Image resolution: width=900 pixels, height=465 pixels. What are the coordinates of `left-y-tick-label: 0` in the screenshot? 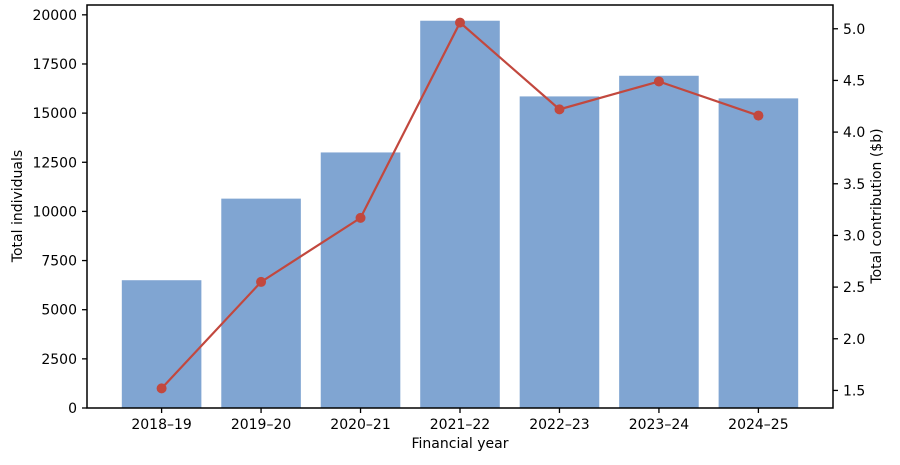 It's located at (72, 409).